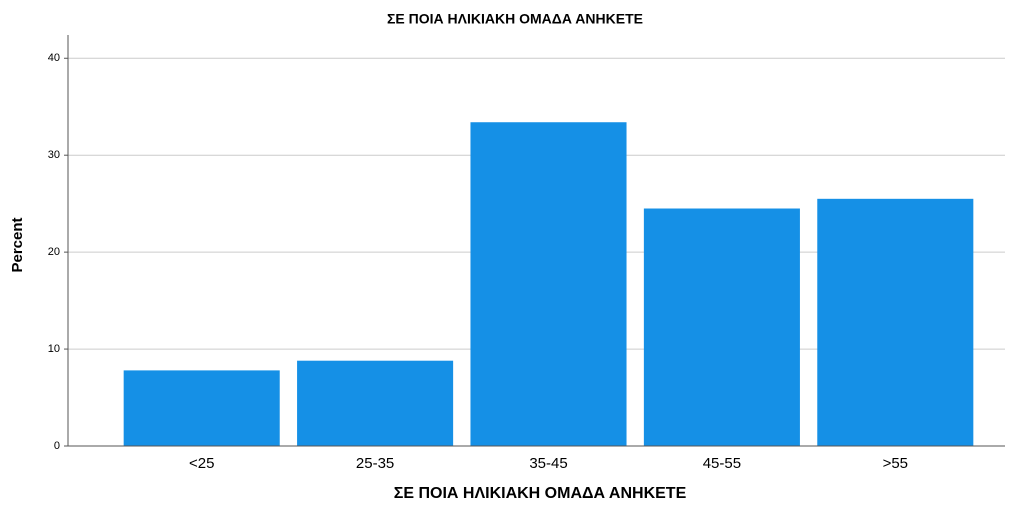 This screenshot has width=1020, height=505. I want to click on x-tick-label: 35-45, so click(548, 463).